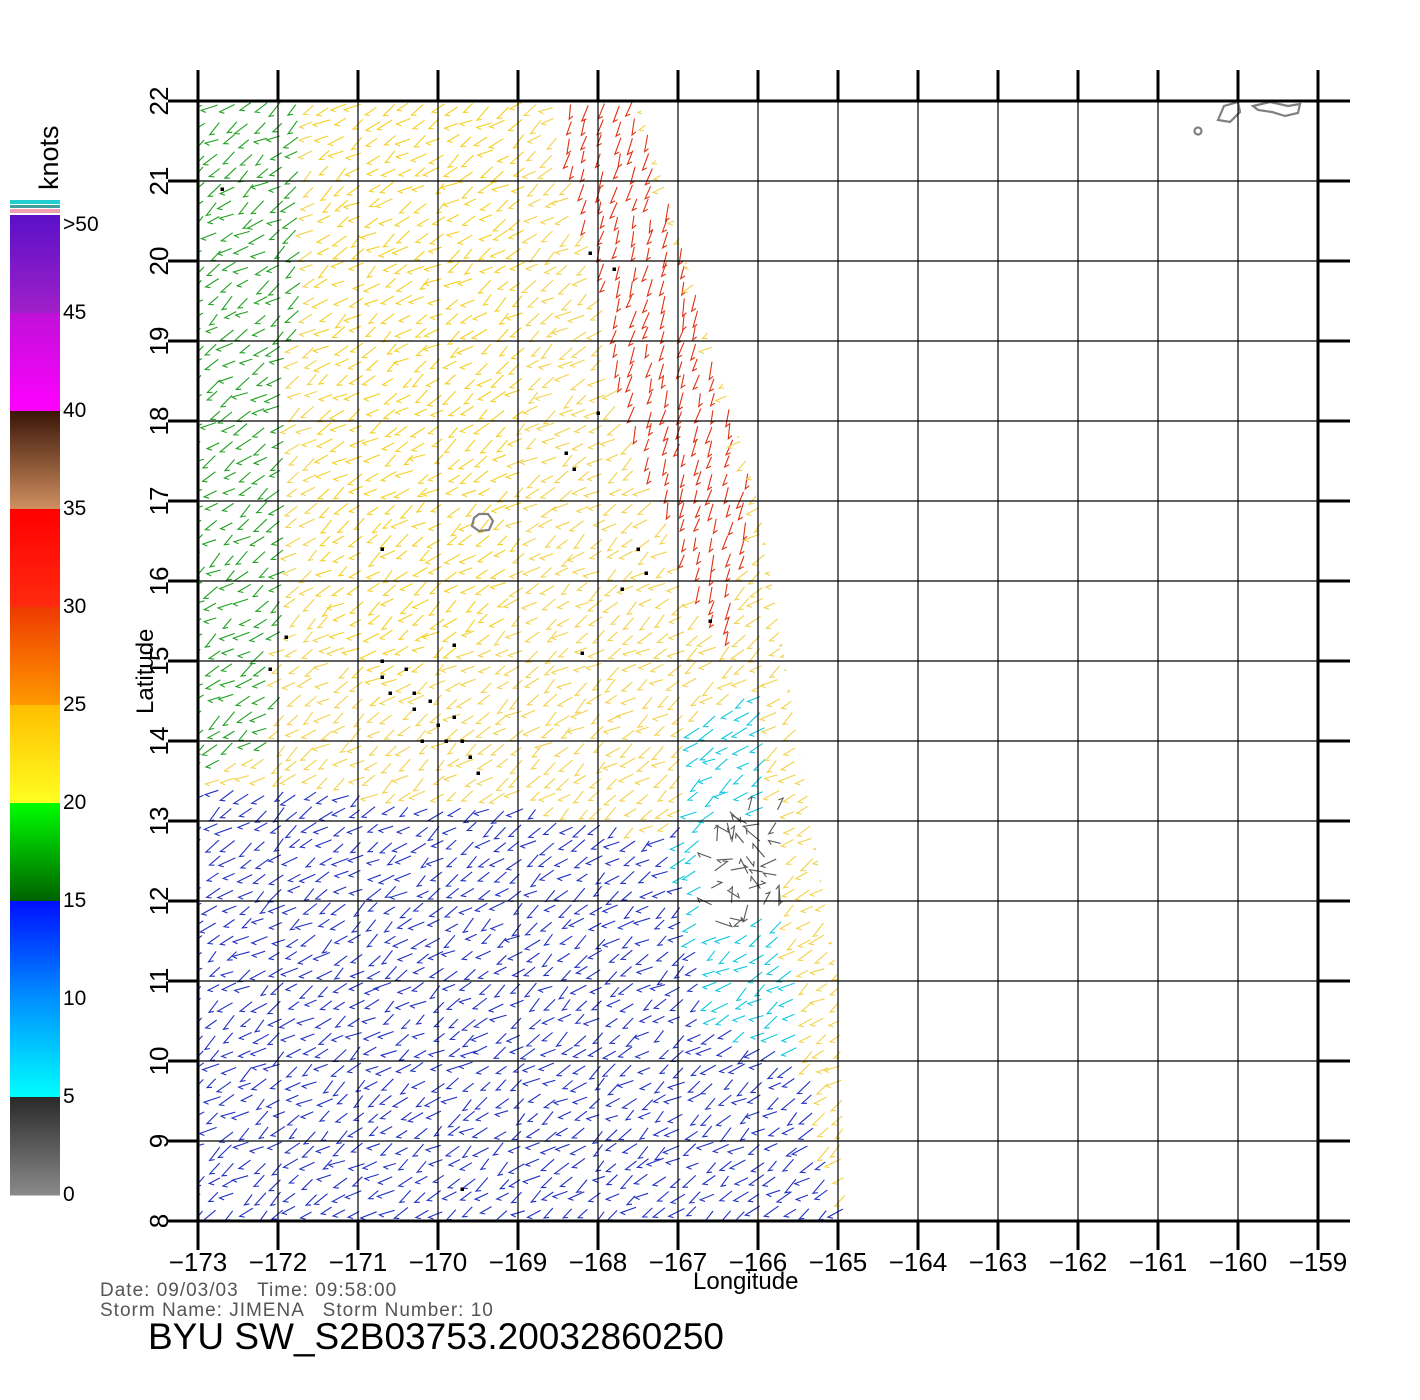 This screenshot has width=1420, height=1400. I want to click on x-axis-title: Longitude, so click(745, 1281).